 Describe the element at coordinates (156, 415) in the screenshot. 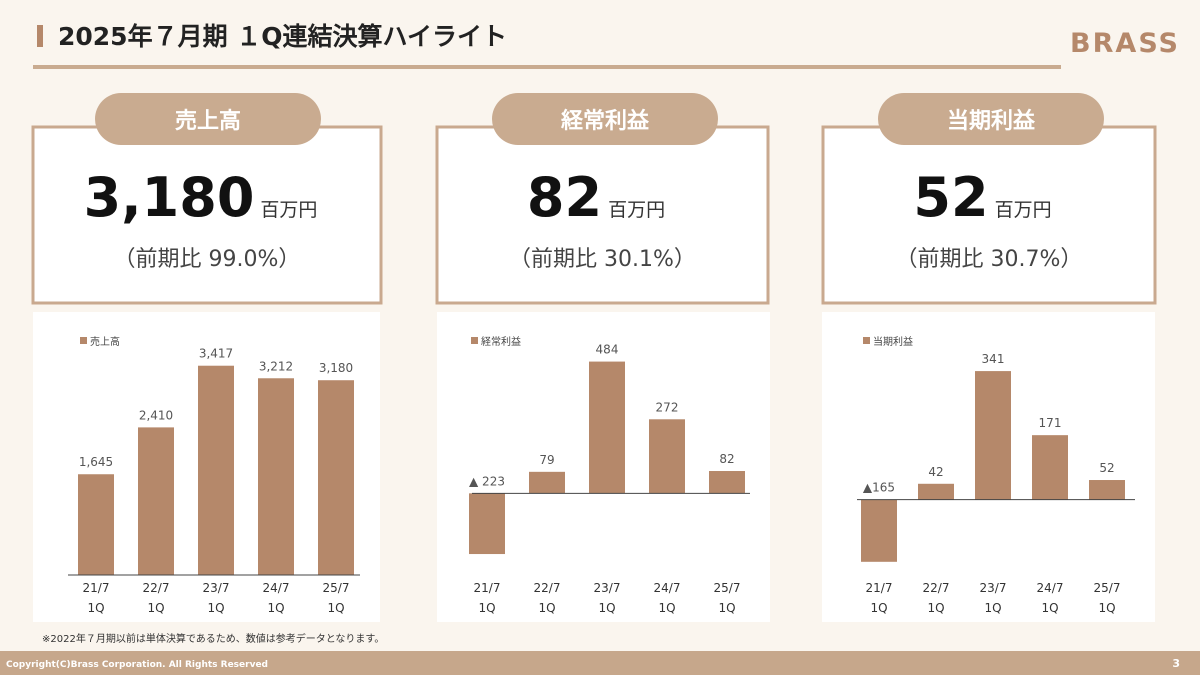

I see `data-label: 2,410` at that location.